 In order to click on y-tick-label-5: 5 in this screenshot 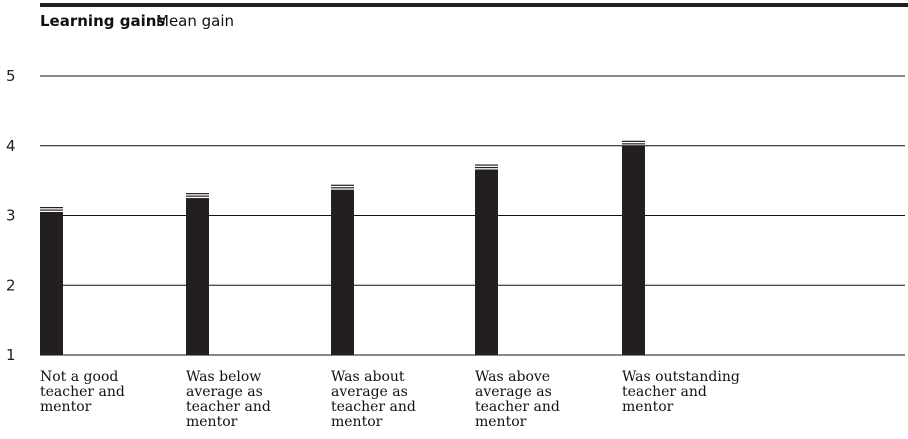, I will do `click(11, 76)`.